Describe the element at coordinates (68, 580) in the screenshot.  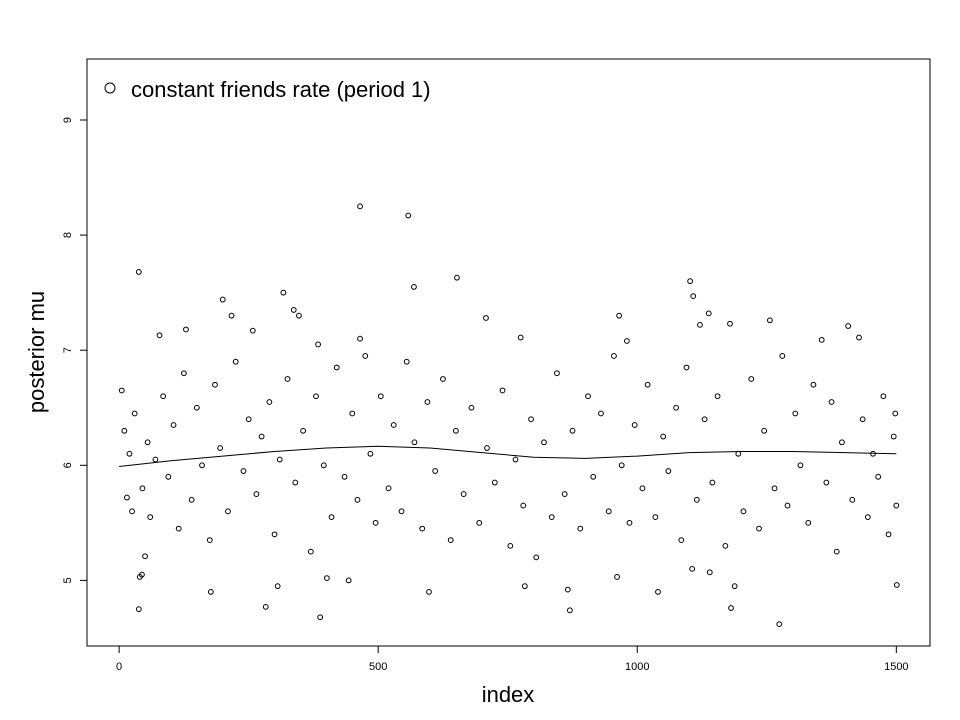
I see `y-tick-label: 5` at that location.